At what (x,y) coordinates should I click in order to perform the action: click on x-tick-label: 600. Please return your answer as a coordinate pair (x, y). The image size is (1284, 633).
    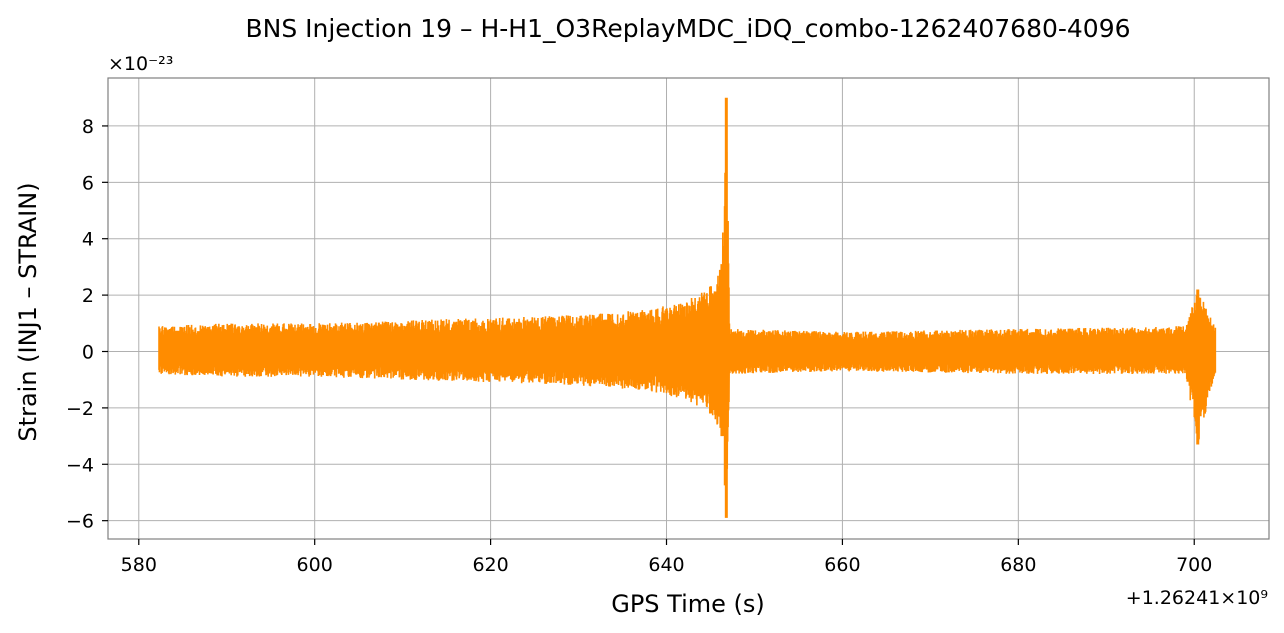
    Looking at the image, I should click on (315, 565).